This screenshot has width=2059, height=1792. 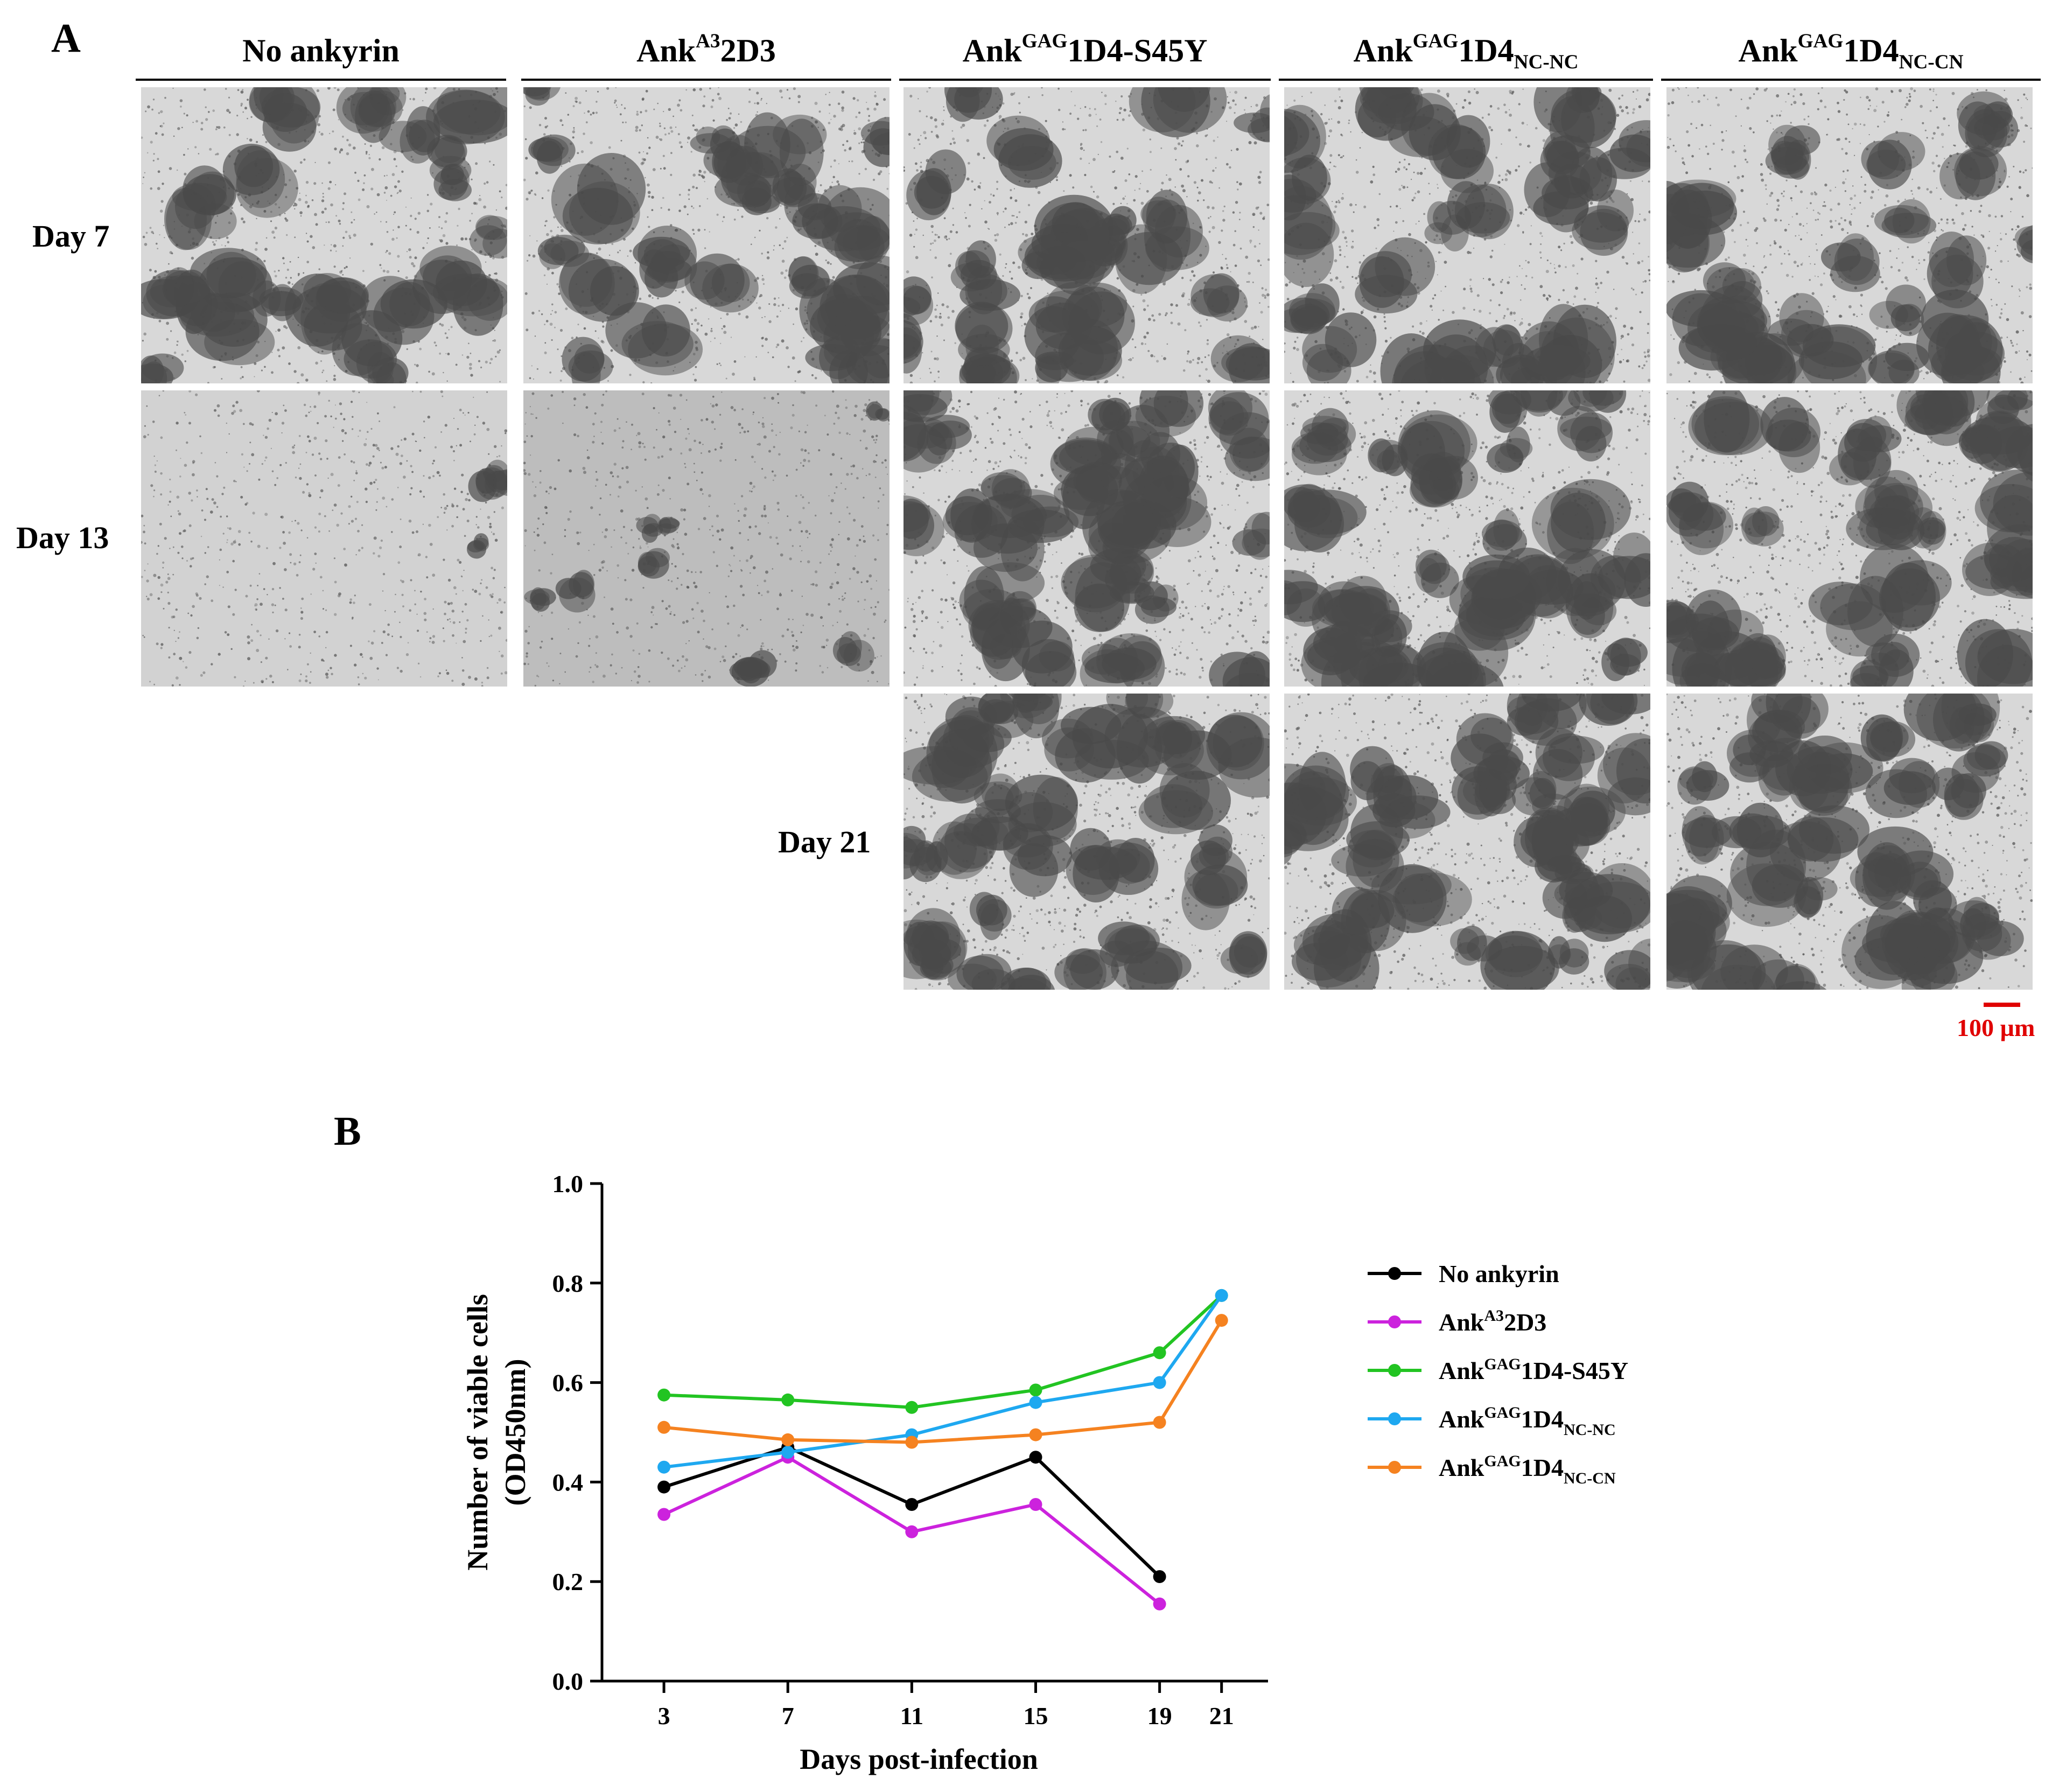 I want to click on legend-label: AnkGAG1D4-S45Y, so click(x=1533, y=1369).